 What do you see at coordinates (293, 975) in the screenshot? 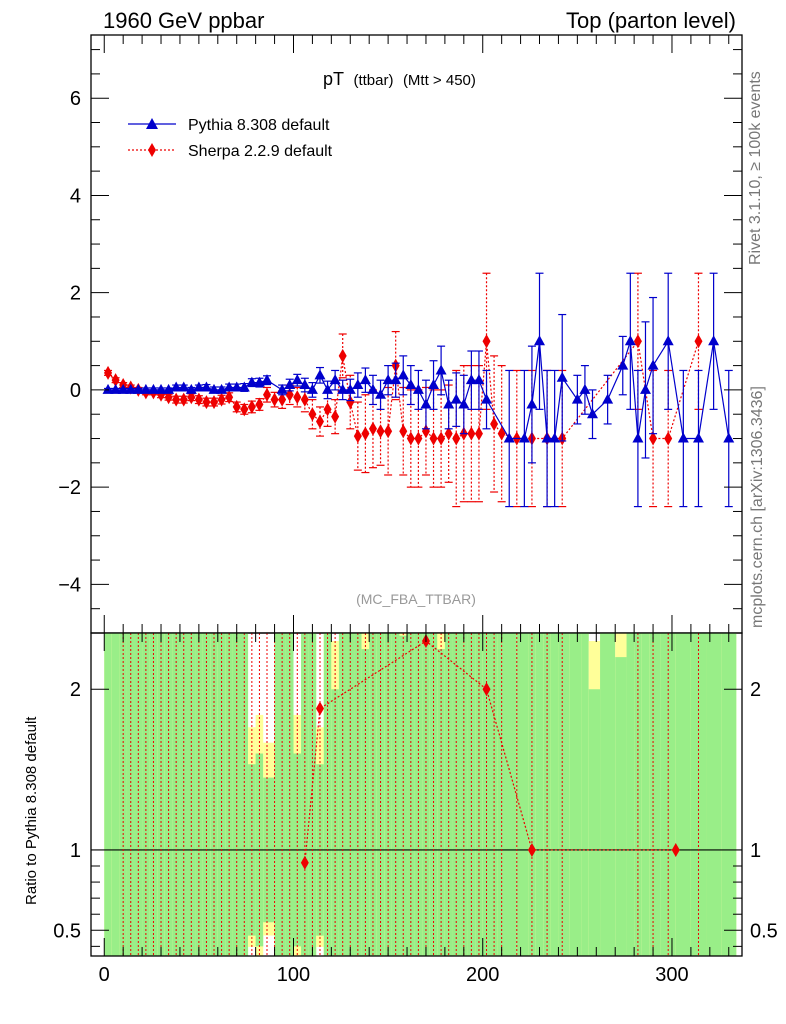
I see `x-tick-label: 100` at bounding box center [293, 975].